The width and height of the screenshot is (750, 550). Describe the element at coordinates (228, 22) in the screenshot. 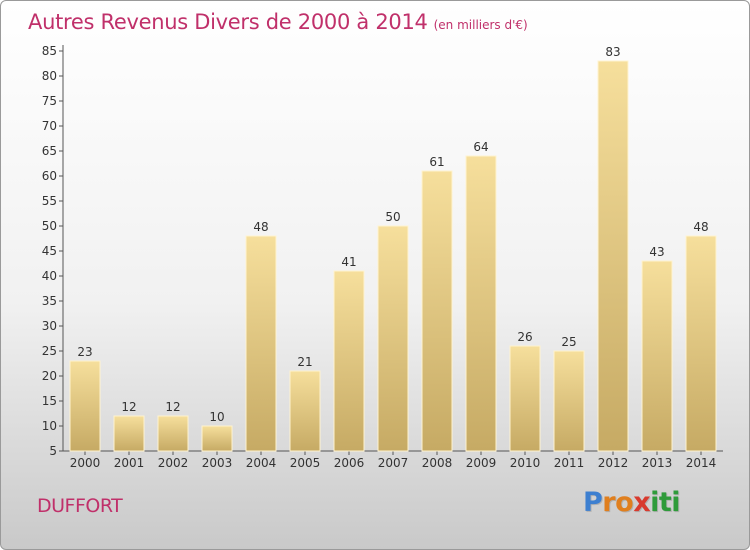

I see `title-text: Autres Revenus Divers de 2000 à 2014` at that location.